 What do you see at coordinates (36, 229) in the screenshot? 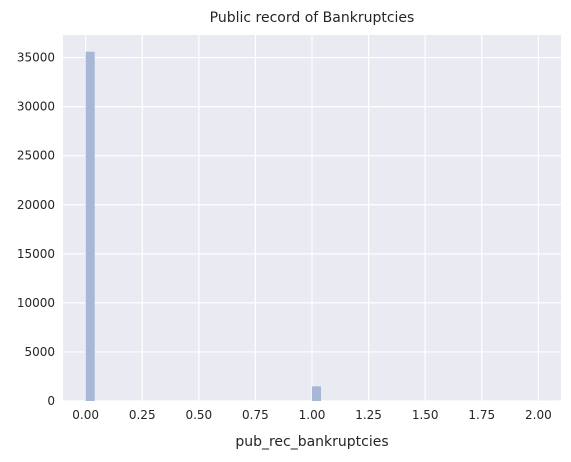
I see `y-axis-ticks: 0 5000 10000 15000 20000 25000 30000 35000` at bounding box center [36, 229].